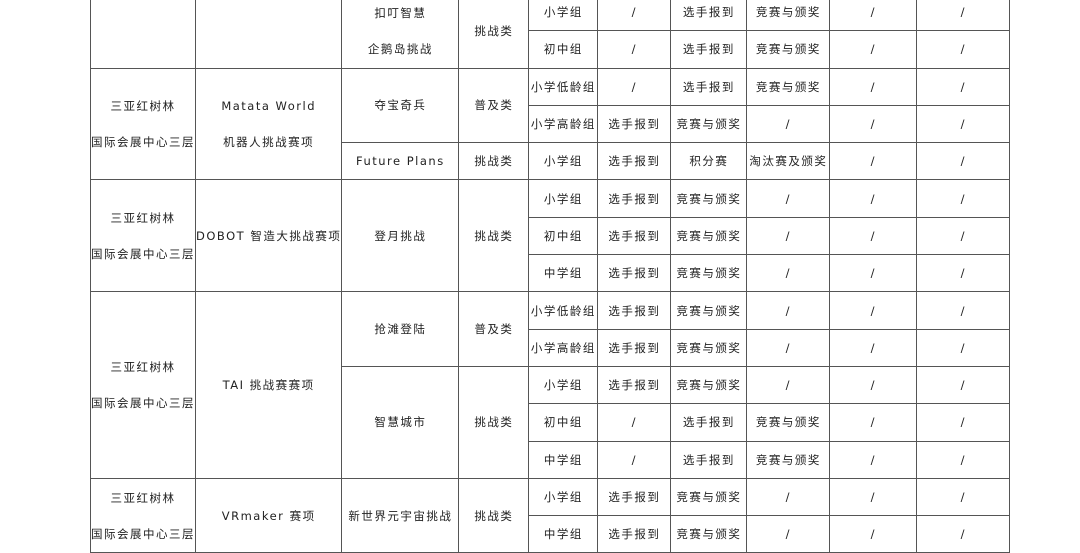 Image resolution: width=1080 pixels, height=553 pixels. What do you see at coordinates (788, 161) in the screenshot?
I see `schedule-cell: 淘汰赛及颁奖` at bounding box center [788, 161].